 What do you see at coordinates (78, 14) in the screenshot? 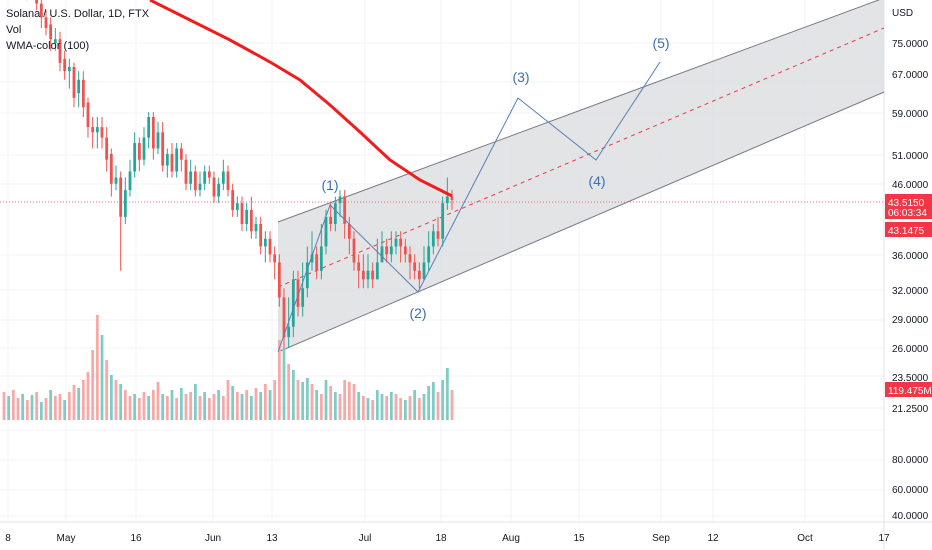
I see `legend-symbol: Solana / U.S. Dollar, 1D, FTX` at bounding box center [78, 14].